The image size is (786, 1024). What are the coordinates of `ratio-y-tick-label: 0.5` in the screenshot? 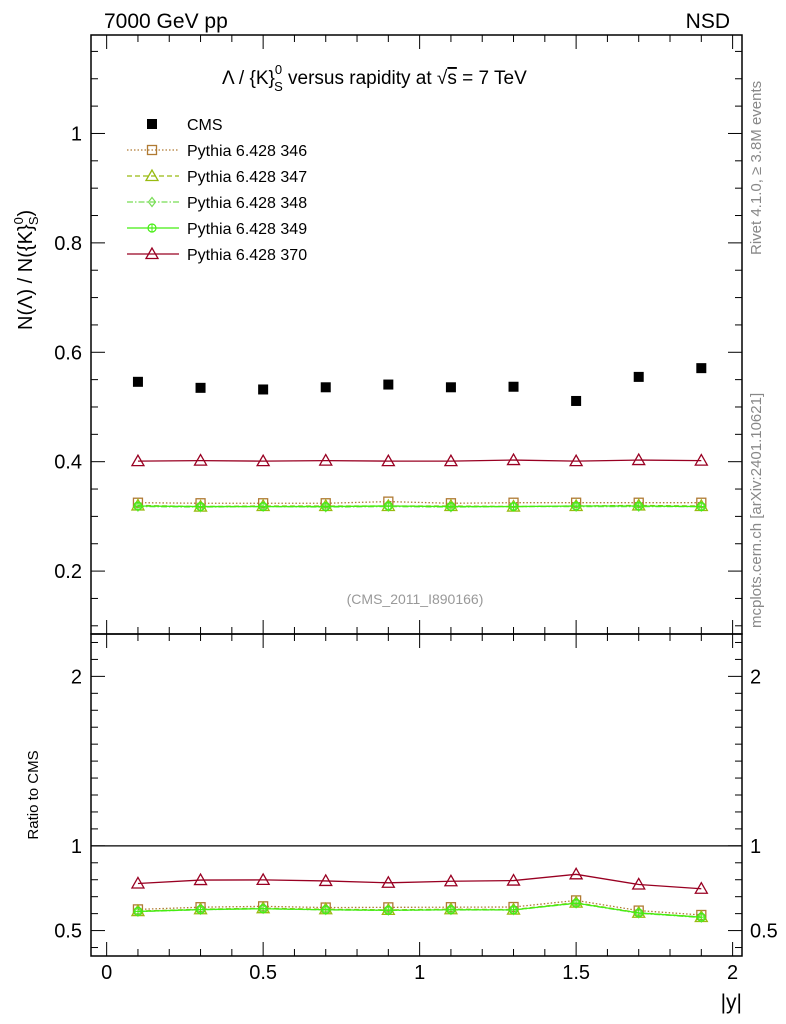 It's located at (68, 932).